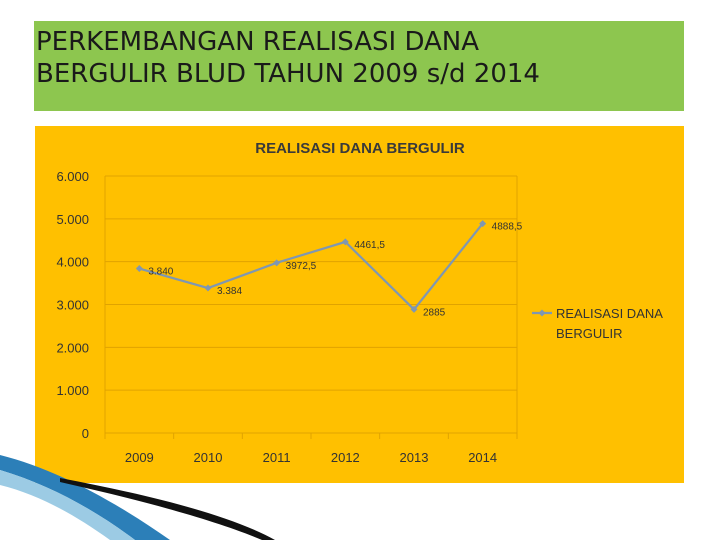 Image resolution: width=720 pixels, height=540 pixels. Describe the element at coordinates (72, 305) in the screenshot. I see `y-tick-label: 3.000` at that location.